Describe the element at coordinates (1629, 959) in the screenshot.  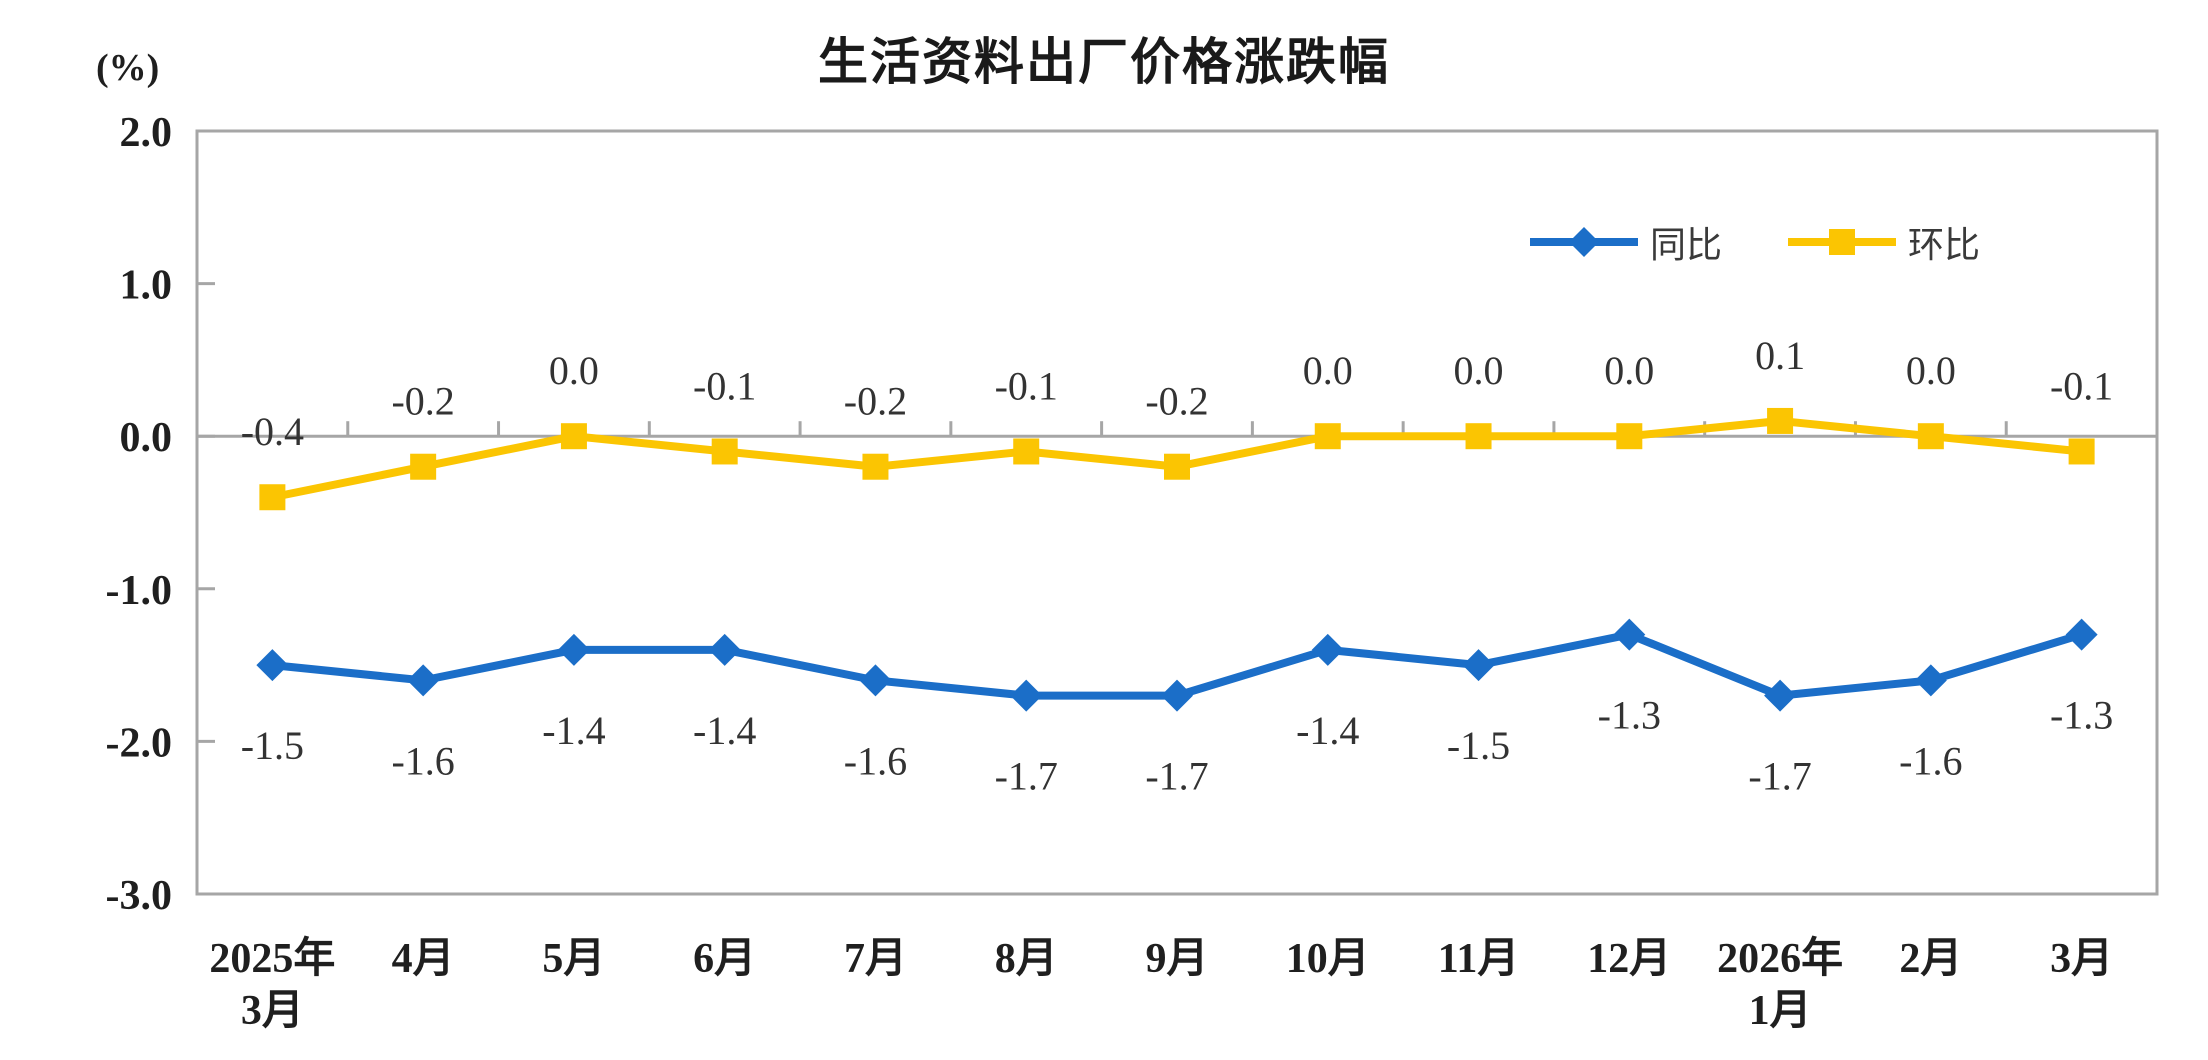
I see `x-axis-label: 12月` at that location.